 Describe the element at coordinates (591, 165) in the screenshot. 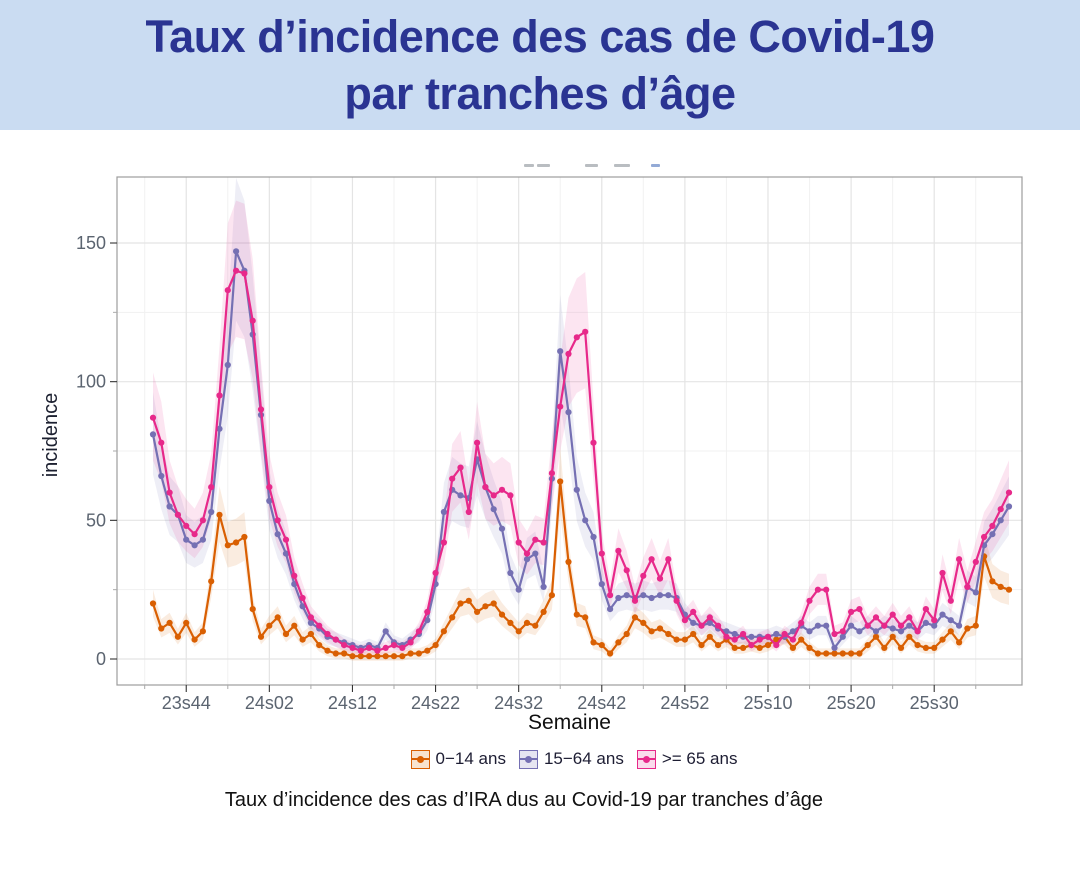

I see `text-fragment` at that location.